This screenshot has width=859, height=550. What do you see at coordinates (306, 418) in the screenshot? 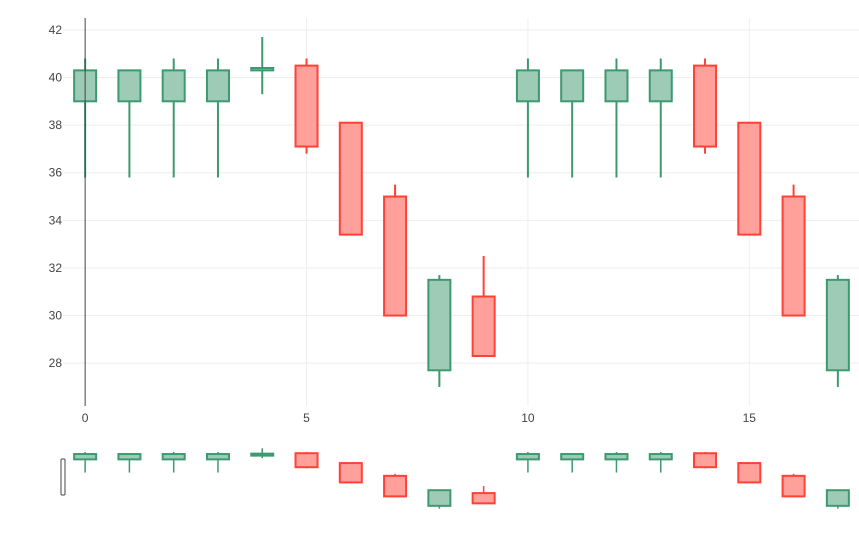
I see `x-tick-label: 5` at bounding box center [306, 418].